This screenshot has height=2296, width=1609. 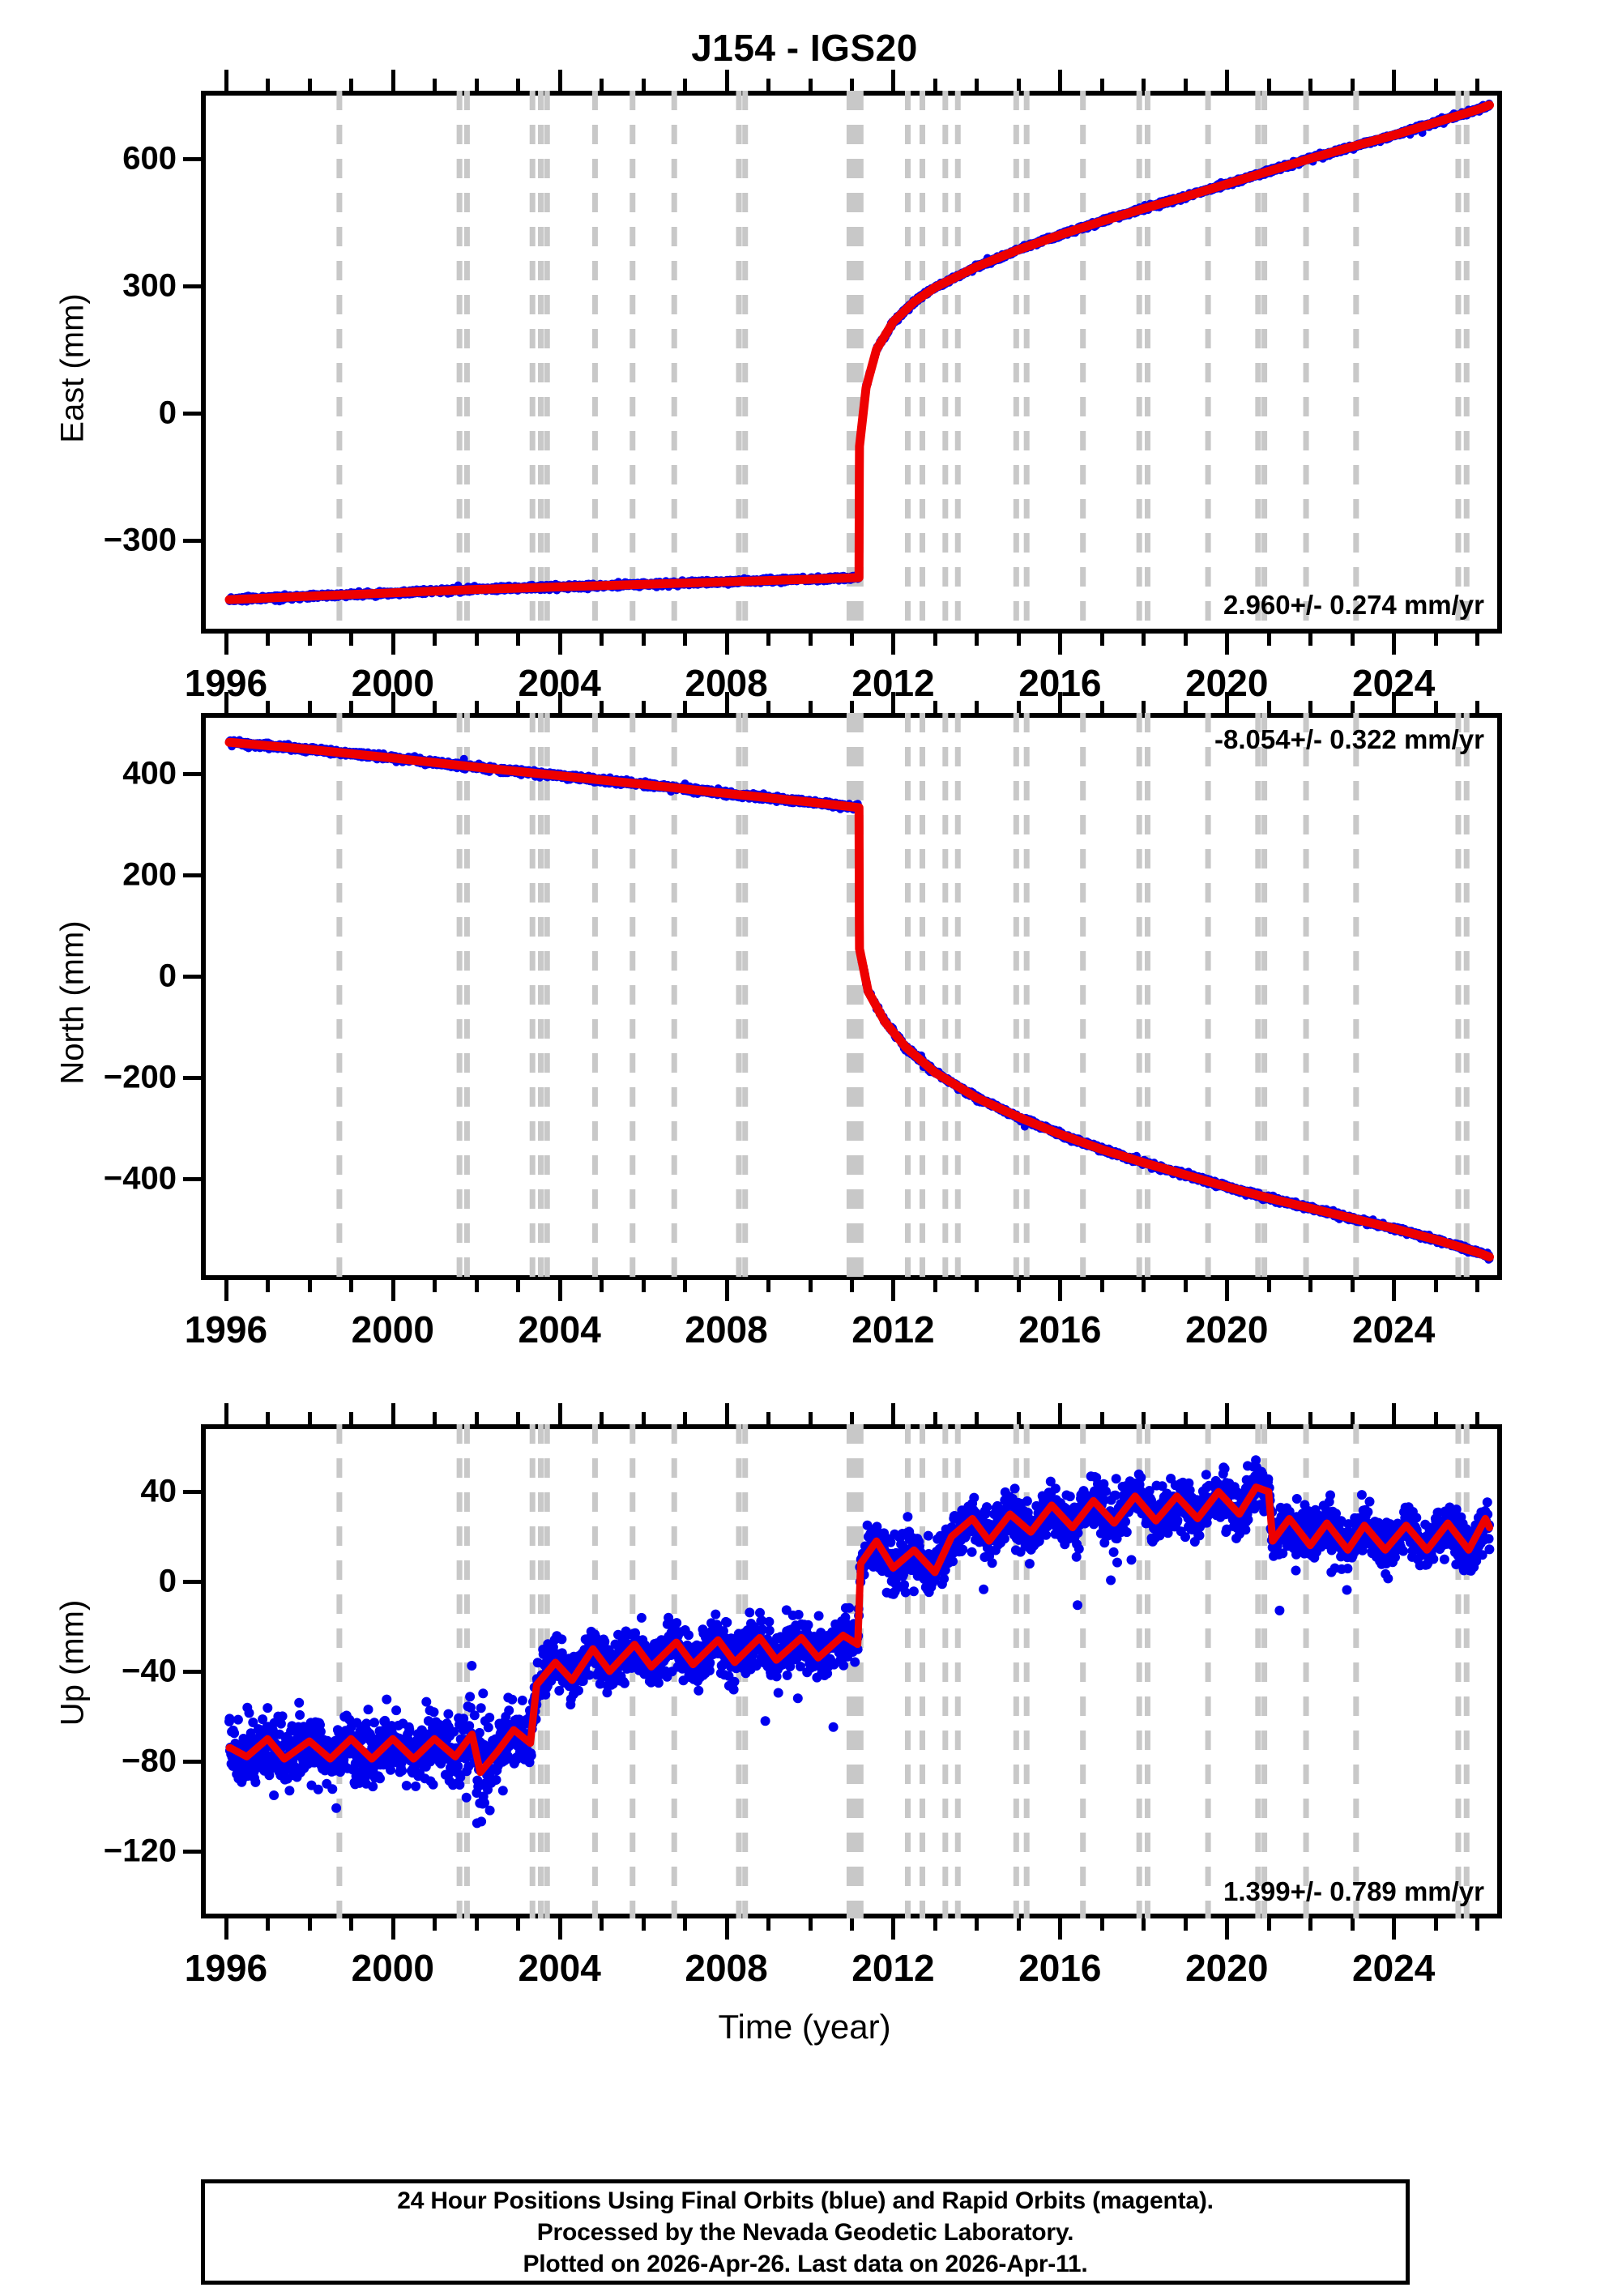 What do you see at coordinates (727, 1329) in the screenshot?
I see `x-tick-label: 2008` at bounding box center [727, 1329].